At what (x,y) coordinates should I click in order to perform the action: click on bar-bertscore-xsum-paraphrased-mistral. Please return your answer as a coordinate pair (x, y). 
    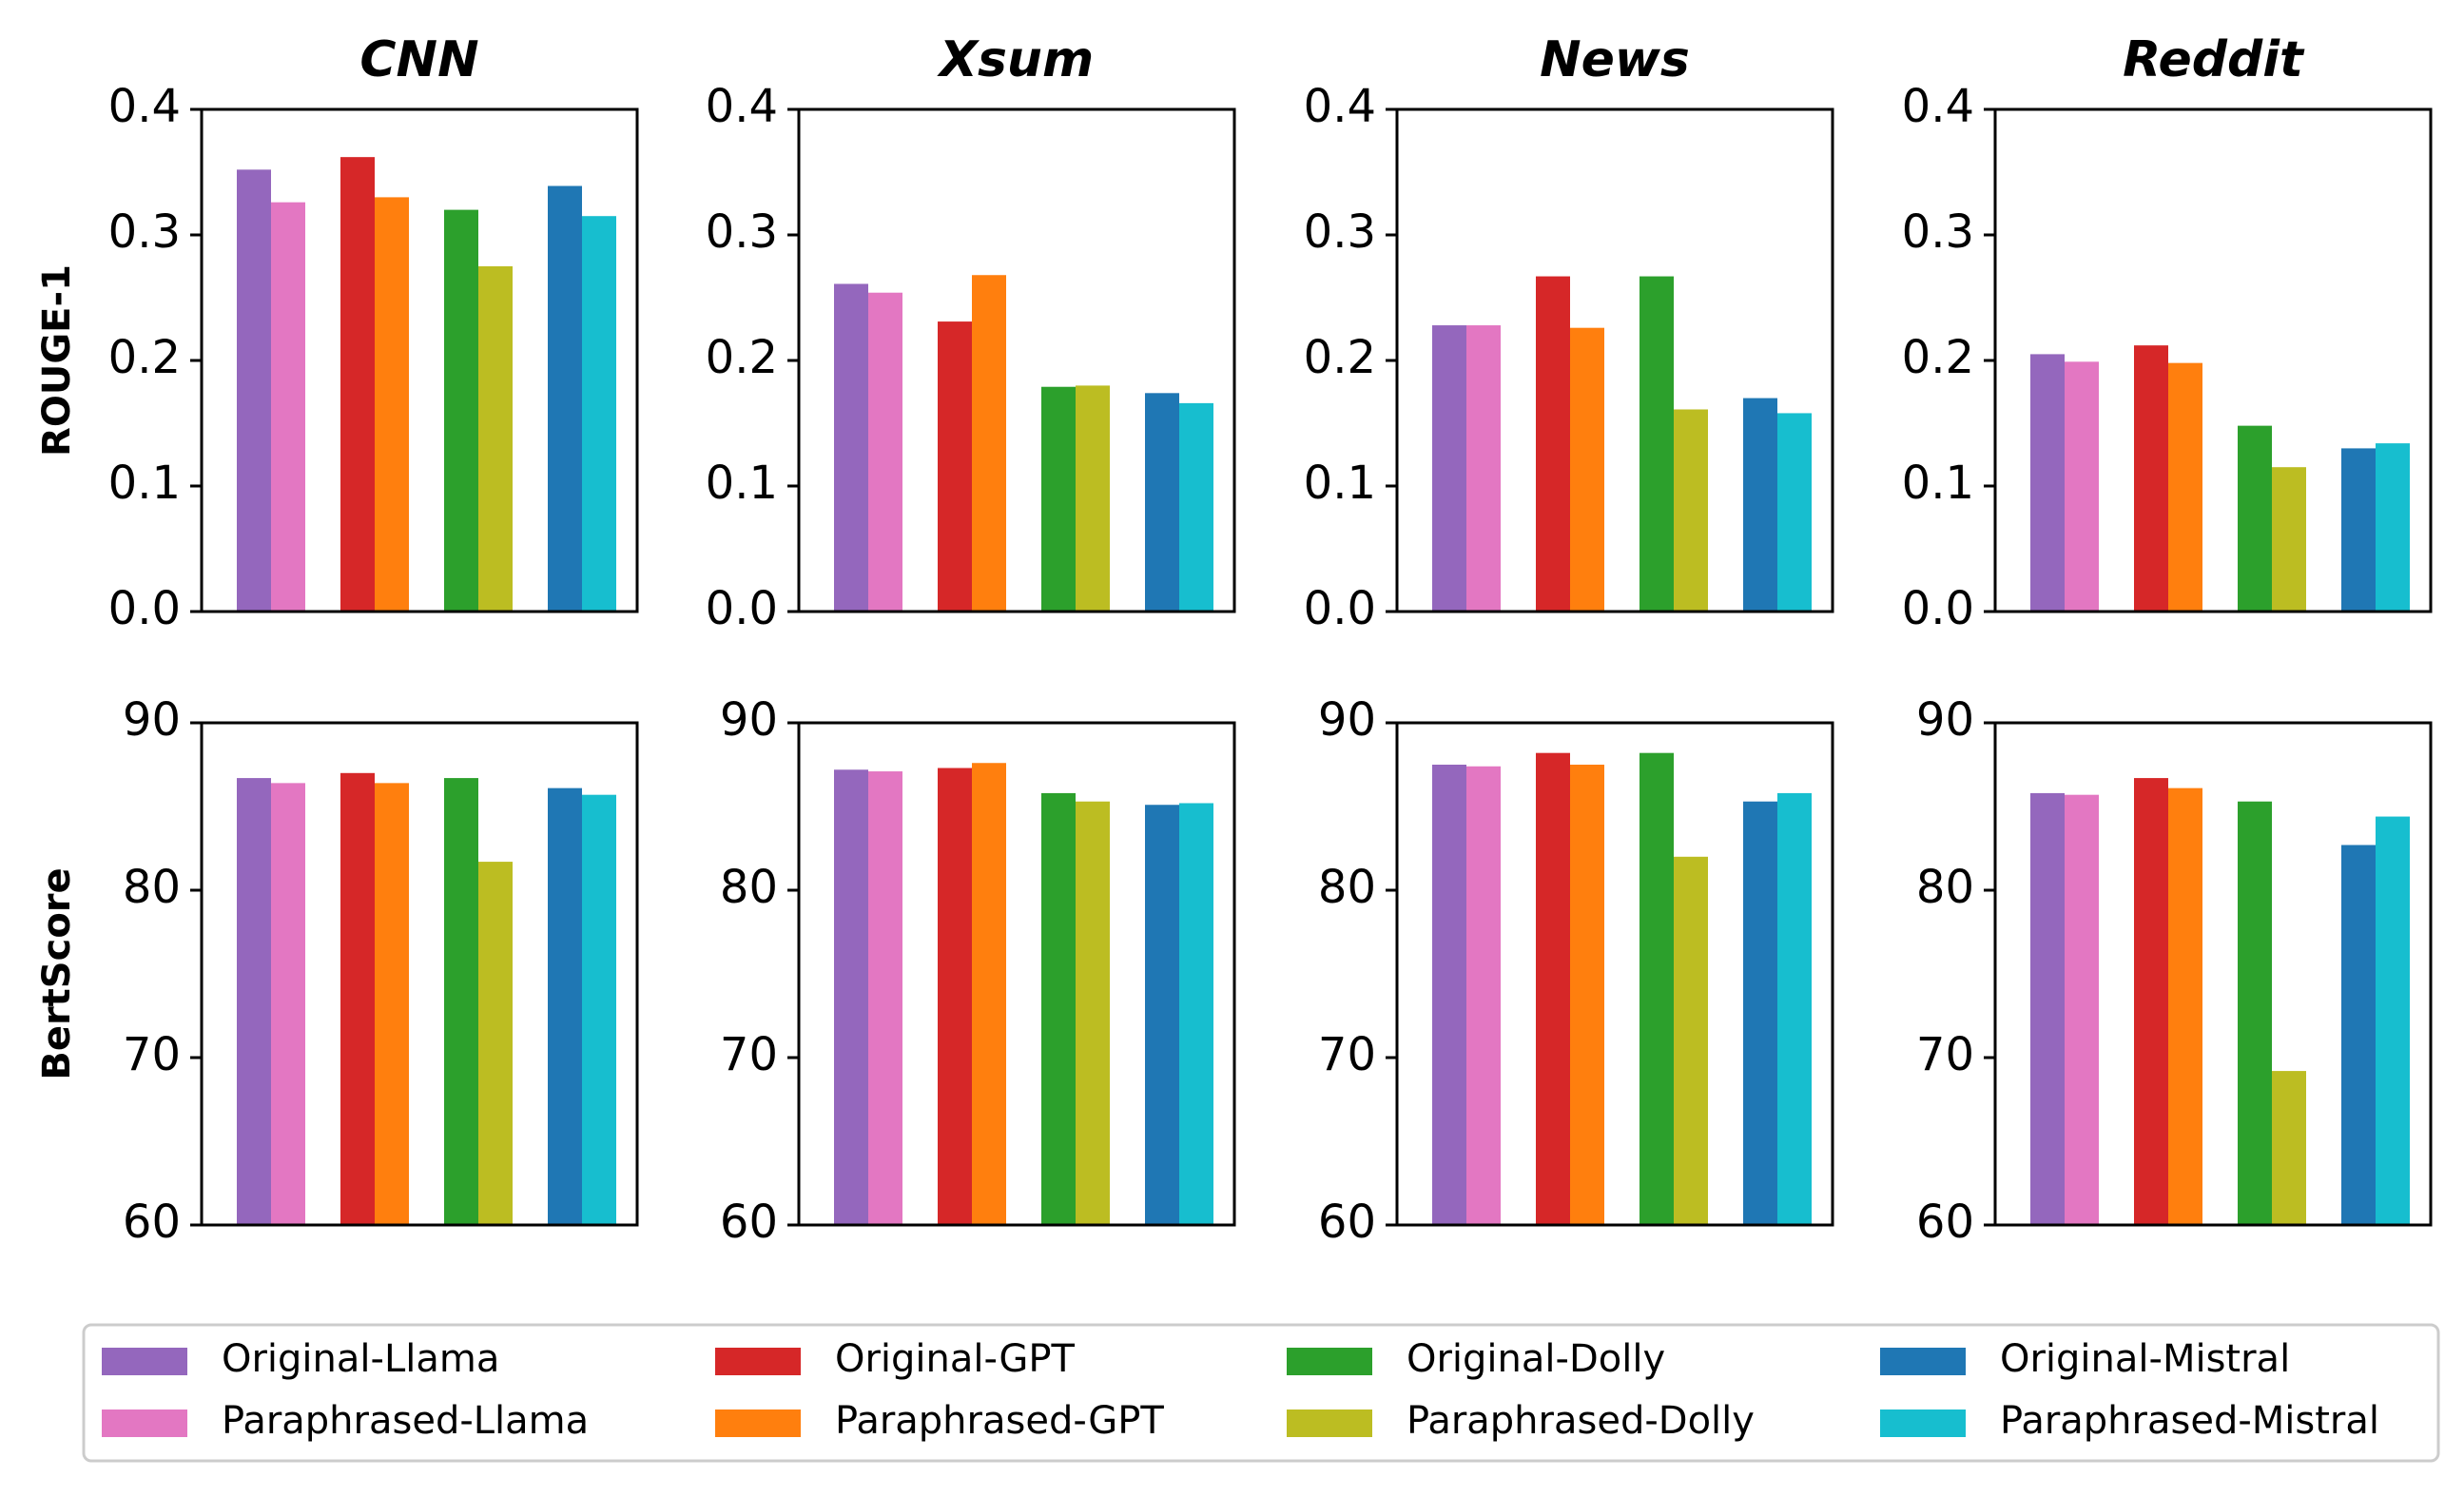
    Looking at the image, I should click on (1196, 1014).